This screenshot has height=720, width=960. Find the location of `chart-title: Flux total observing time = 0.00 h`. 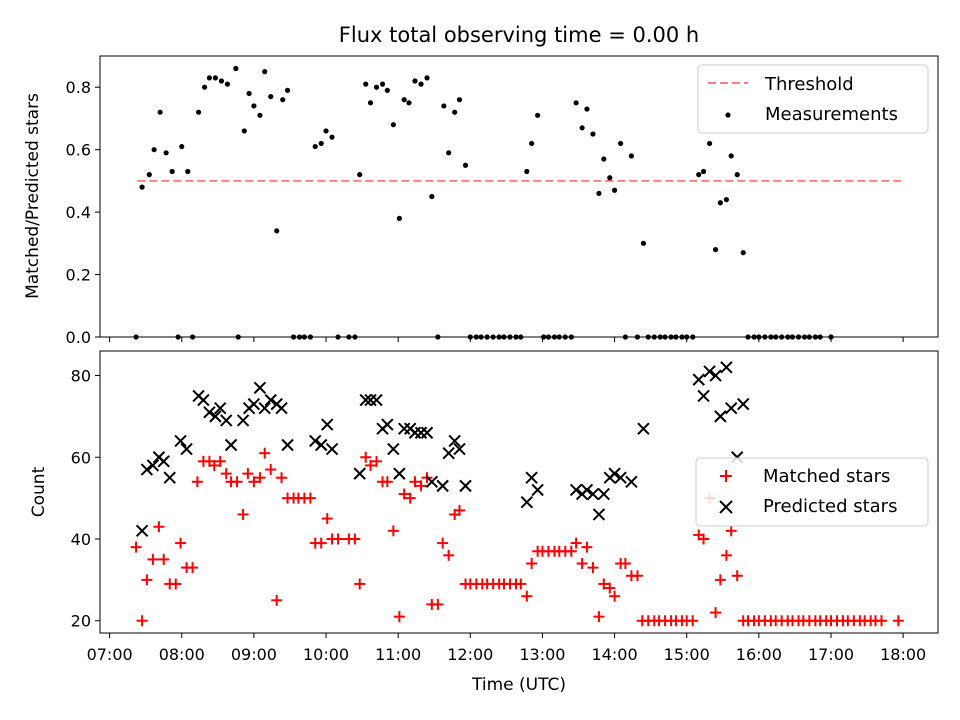

chart-title: Flux total observing time = 0.00 h is located at coordinates (519, 35).